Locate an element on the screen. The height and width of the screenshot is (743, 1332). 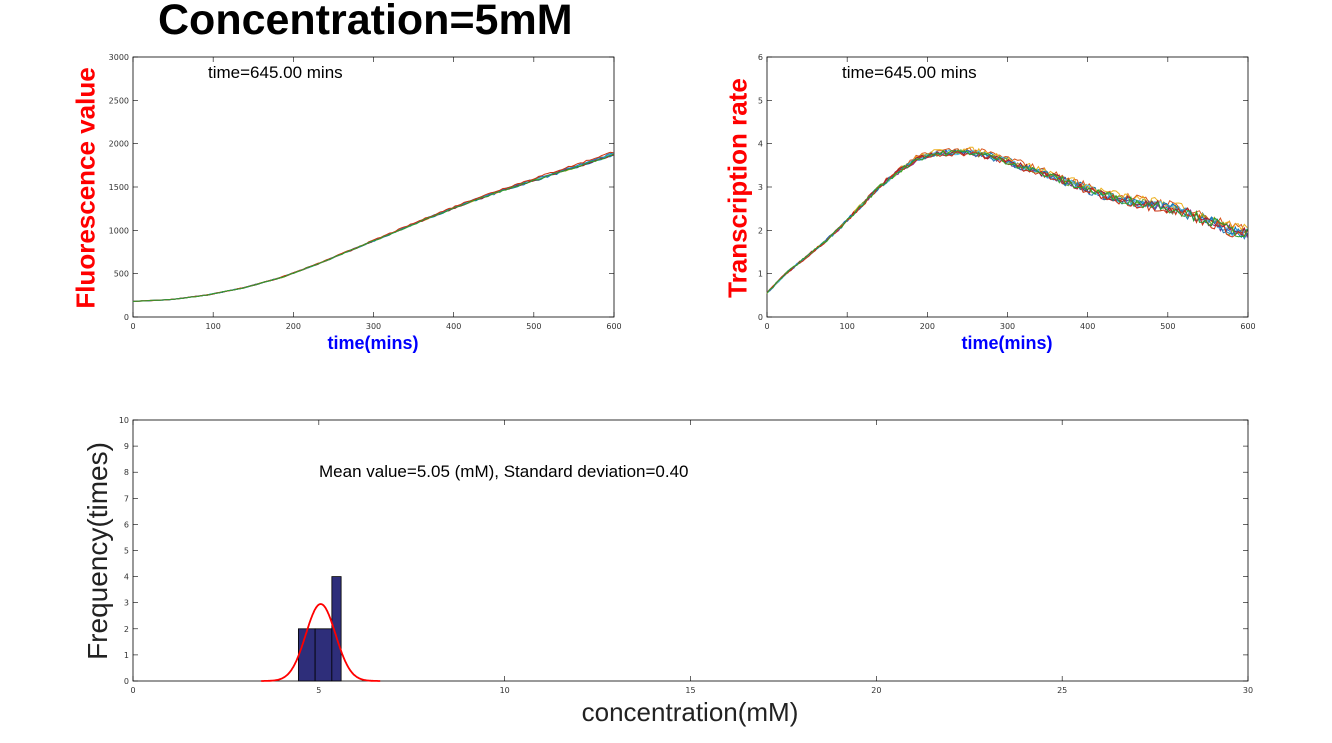
transcription-ytick-label: 4 is located at coordinates (760, 144).